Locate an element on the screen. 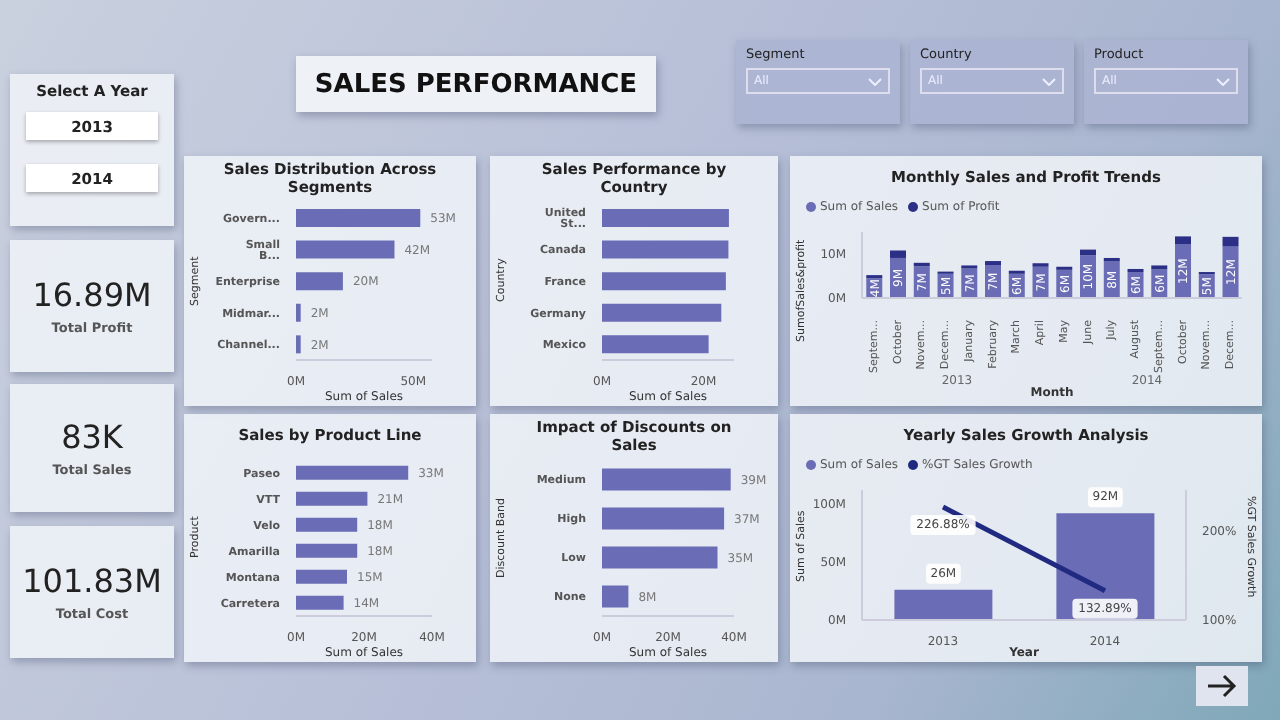 The image size is (1280, 720). text: 83K is located at coordinates (92, 437).